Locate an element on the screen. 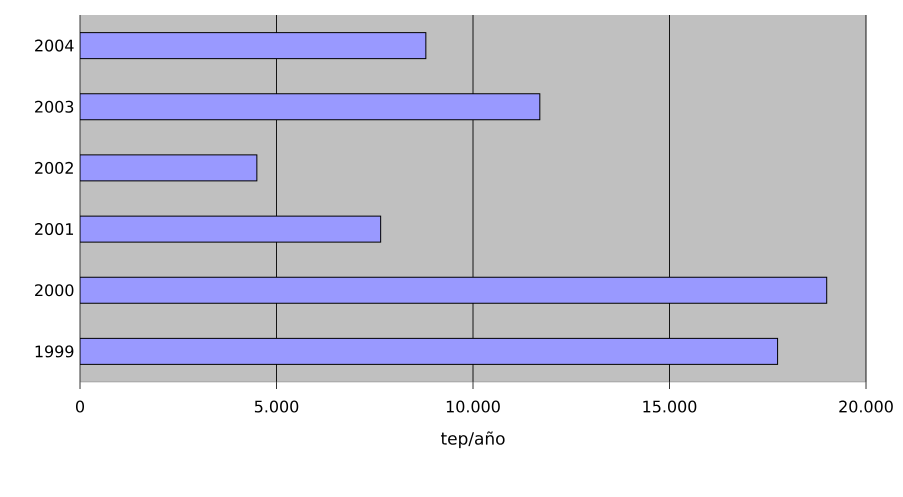 This screenshot has height=497, width=903. x-tick-label: 10.000 is located at coordinates (473, 406).